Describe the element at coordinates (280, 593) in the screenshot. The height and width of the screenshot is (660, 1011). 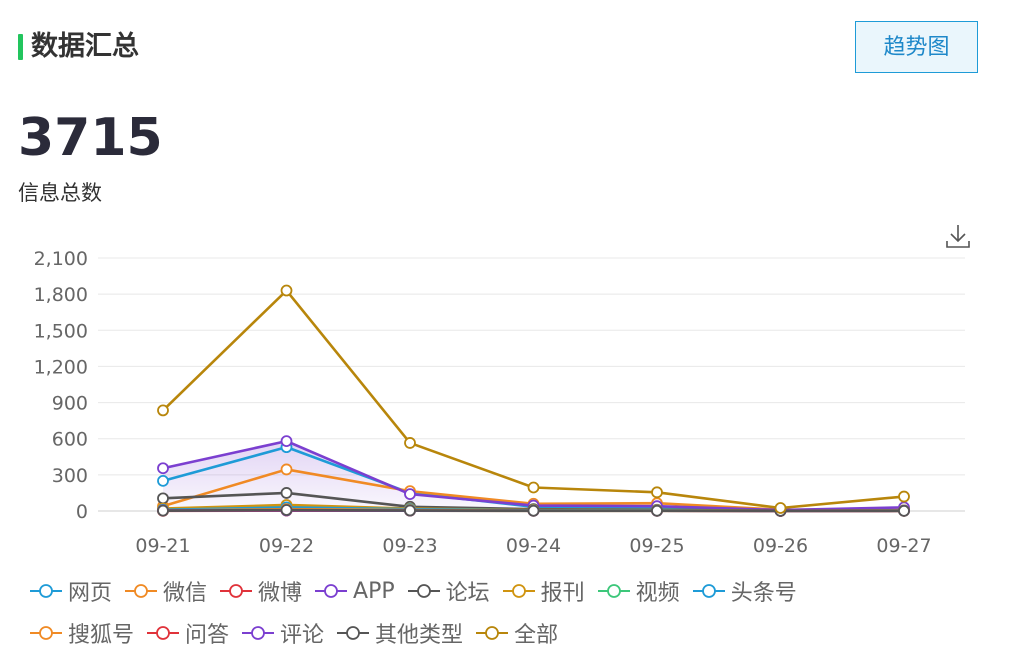
I see `legend-label: 微博` at that location.